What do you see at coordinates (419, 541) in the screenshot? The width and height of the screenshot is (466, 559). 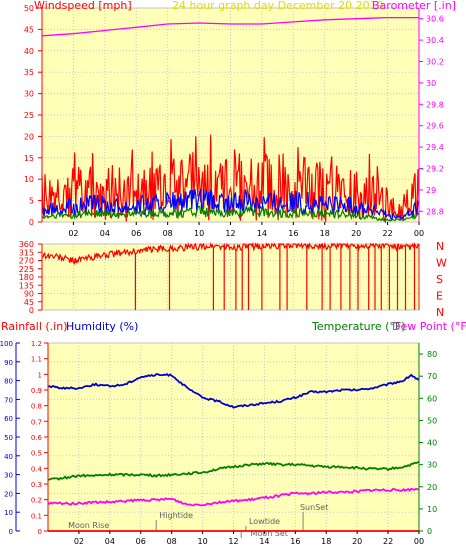 I see `temp-x-tick-label: 00` at bounding box center [419, 541].